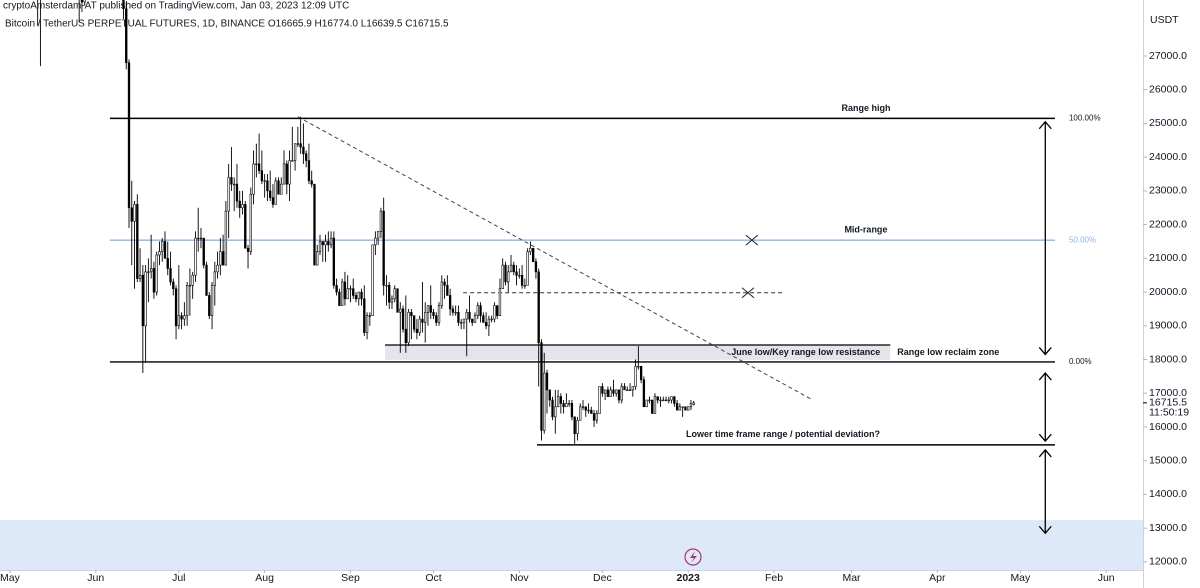 The width and height of the screenshot is (1200, 588). What do you see at coordinates (1168, 461) in the screenshot?
I see `y-tick-label: 15000.0` at bounding box center [1168, 461].